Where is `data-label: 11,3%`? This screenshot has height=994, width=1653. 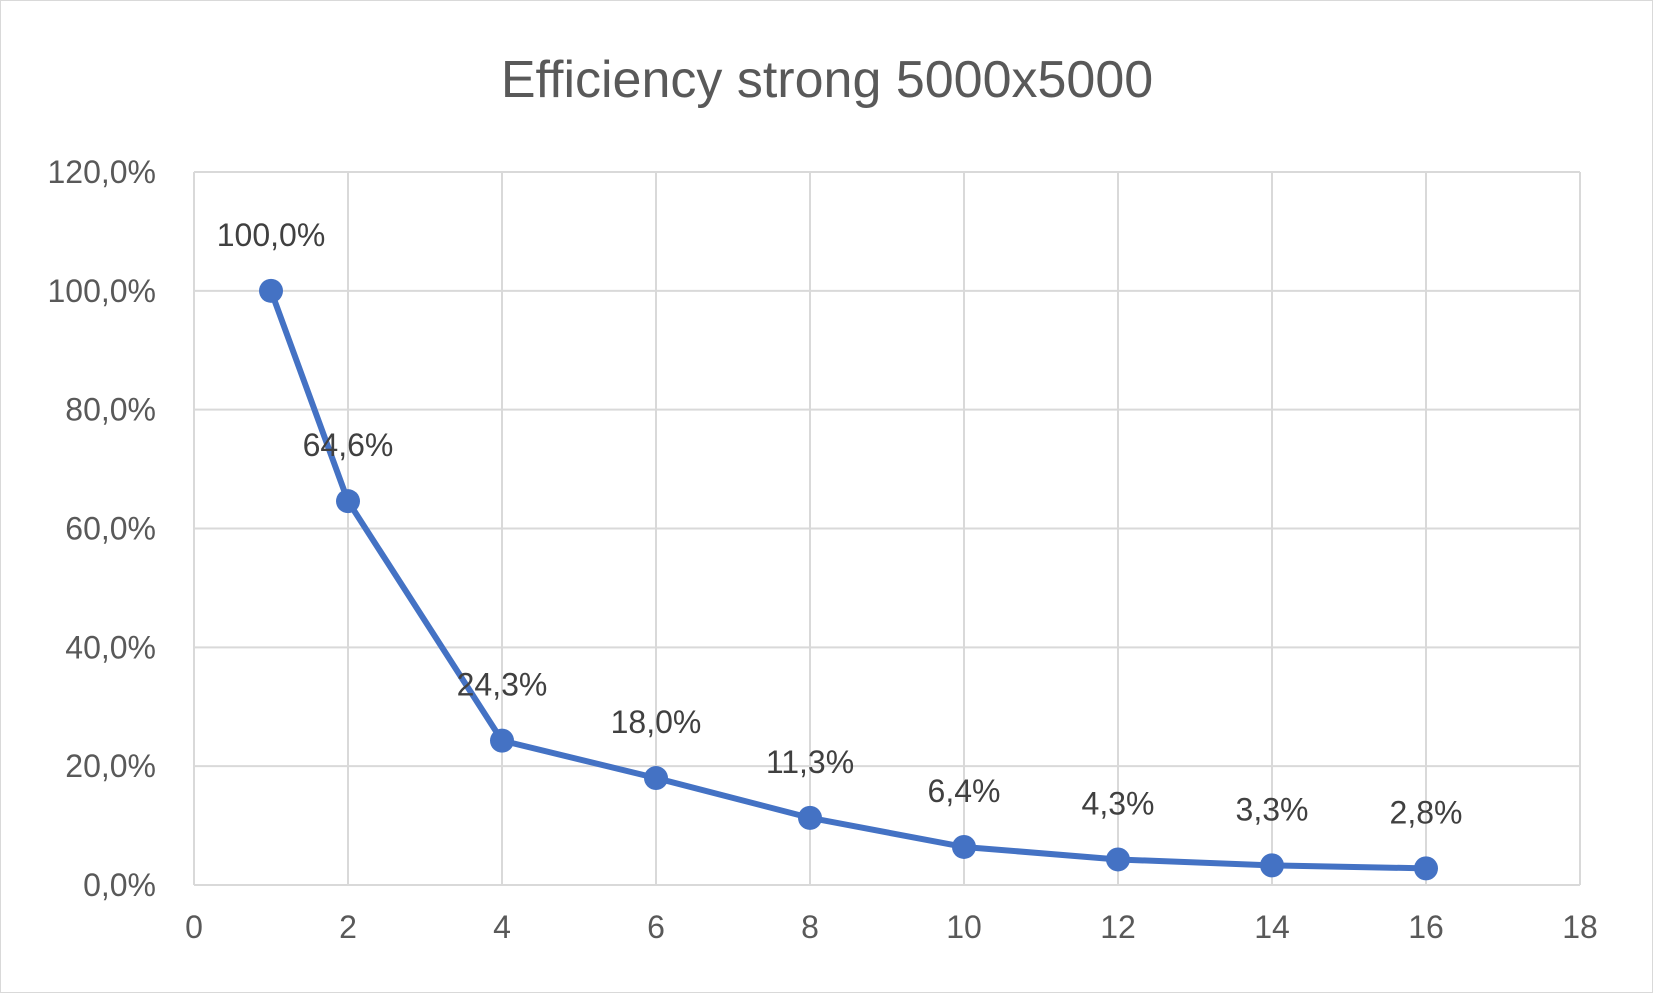 data-label: 11,3% is located at coordinates (810, 762).